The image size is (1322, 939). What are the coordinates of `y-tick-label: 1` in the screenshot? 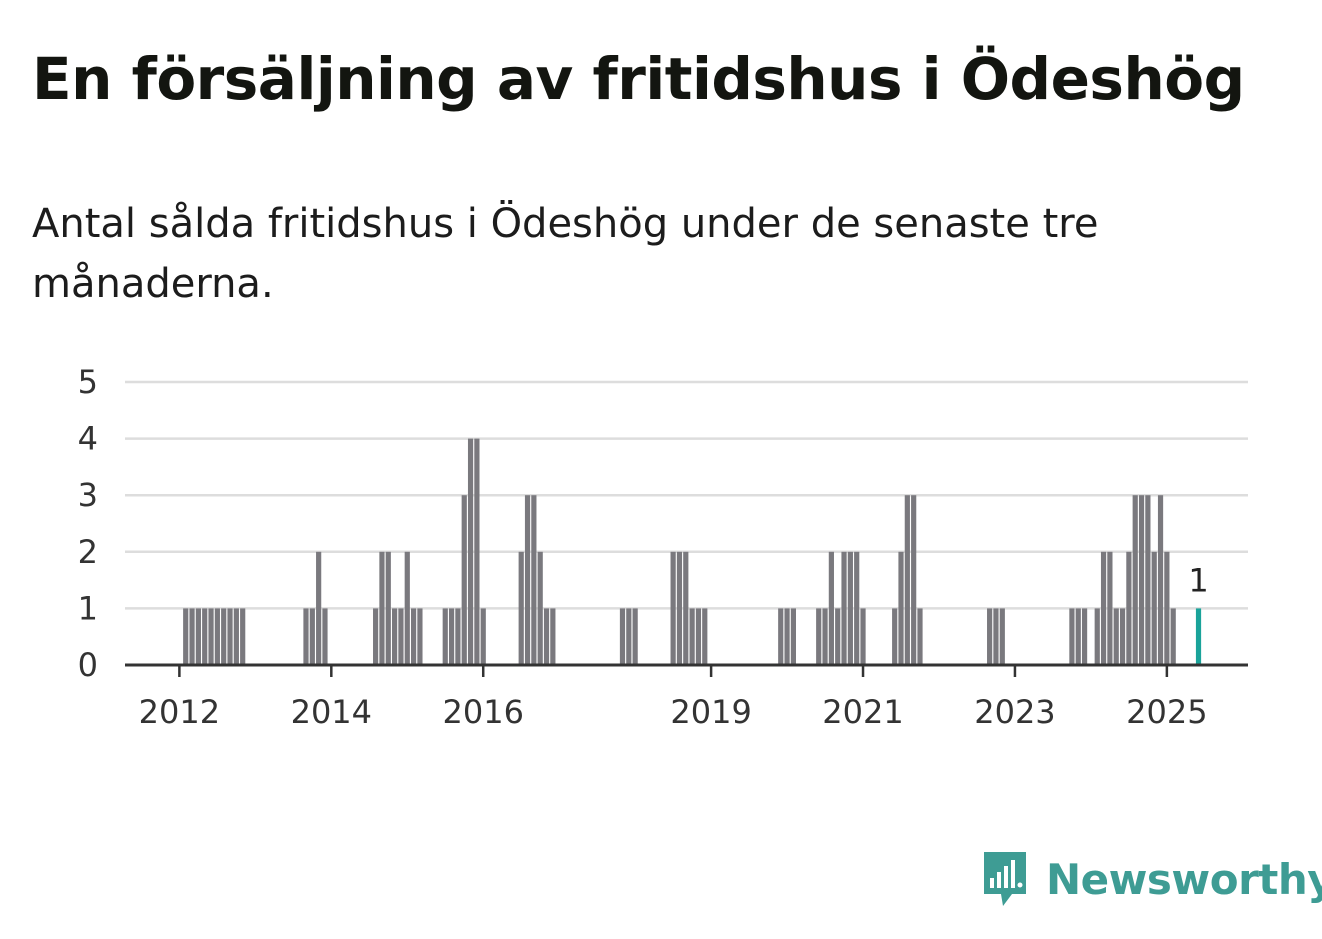 It's located at (88, 608).